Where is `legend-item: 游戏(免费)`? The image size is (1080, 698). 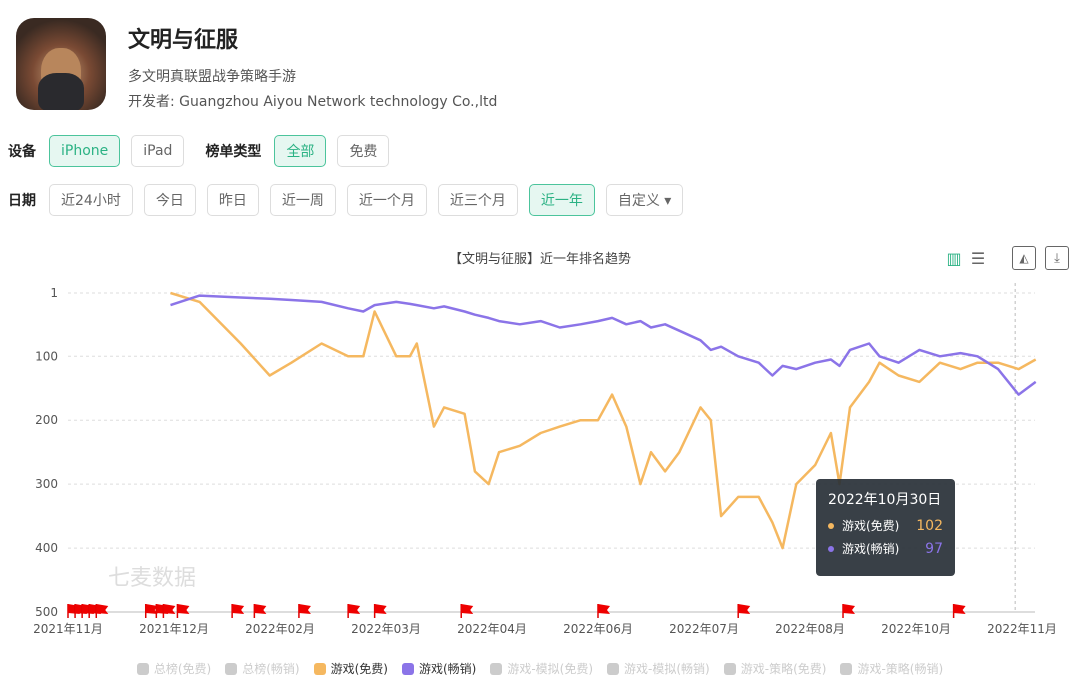
legend-item: 游戏(免费) is located at coordinates (350, 668).